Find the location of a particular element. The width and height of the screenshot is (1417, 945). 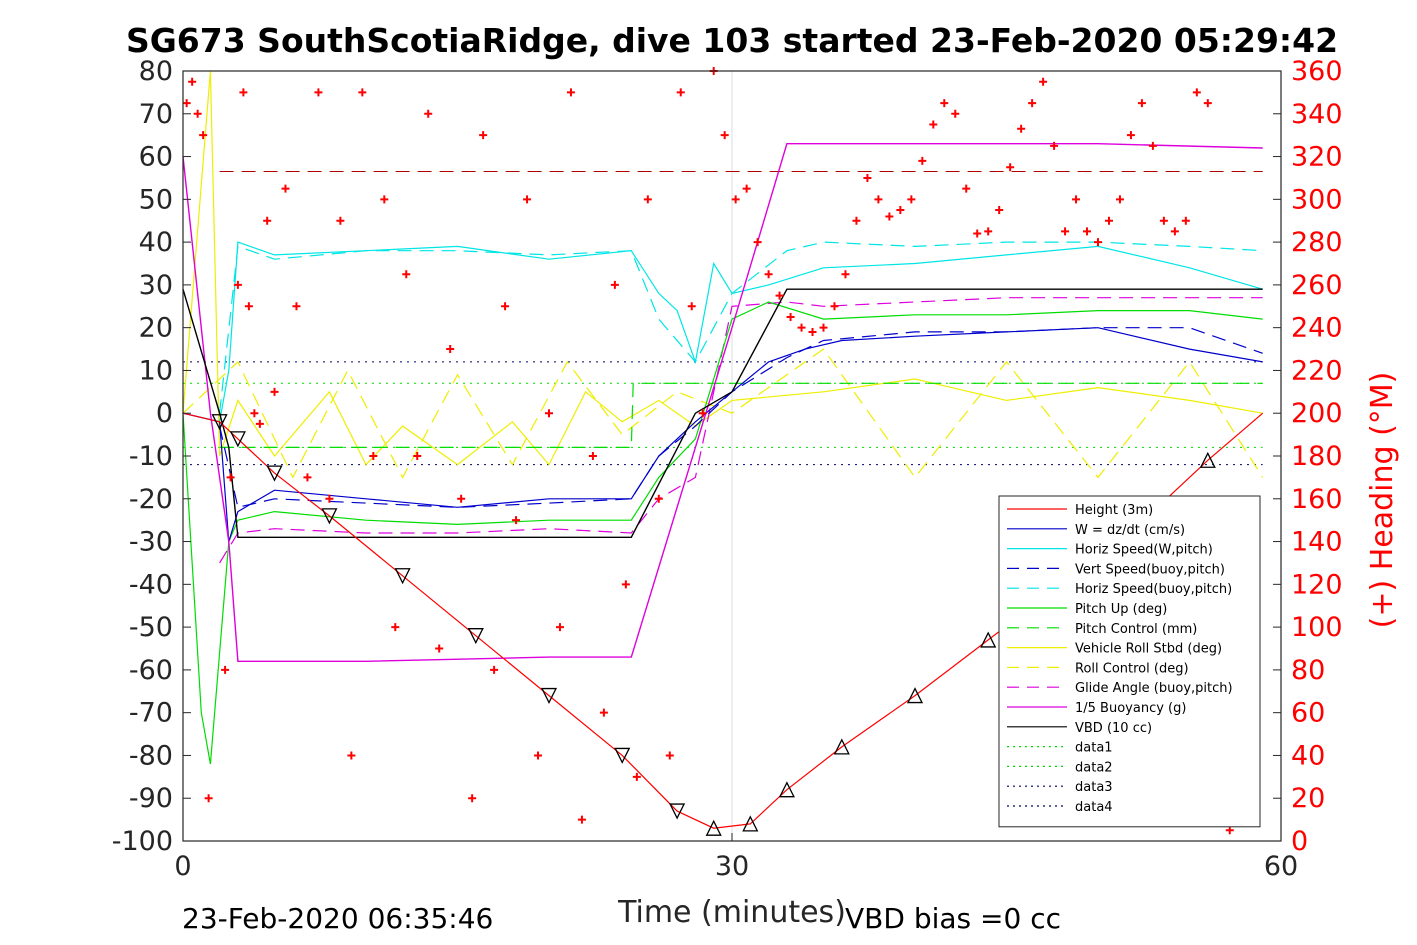

tick-right-label-0: 360 is located at coordinates (1317, 71).